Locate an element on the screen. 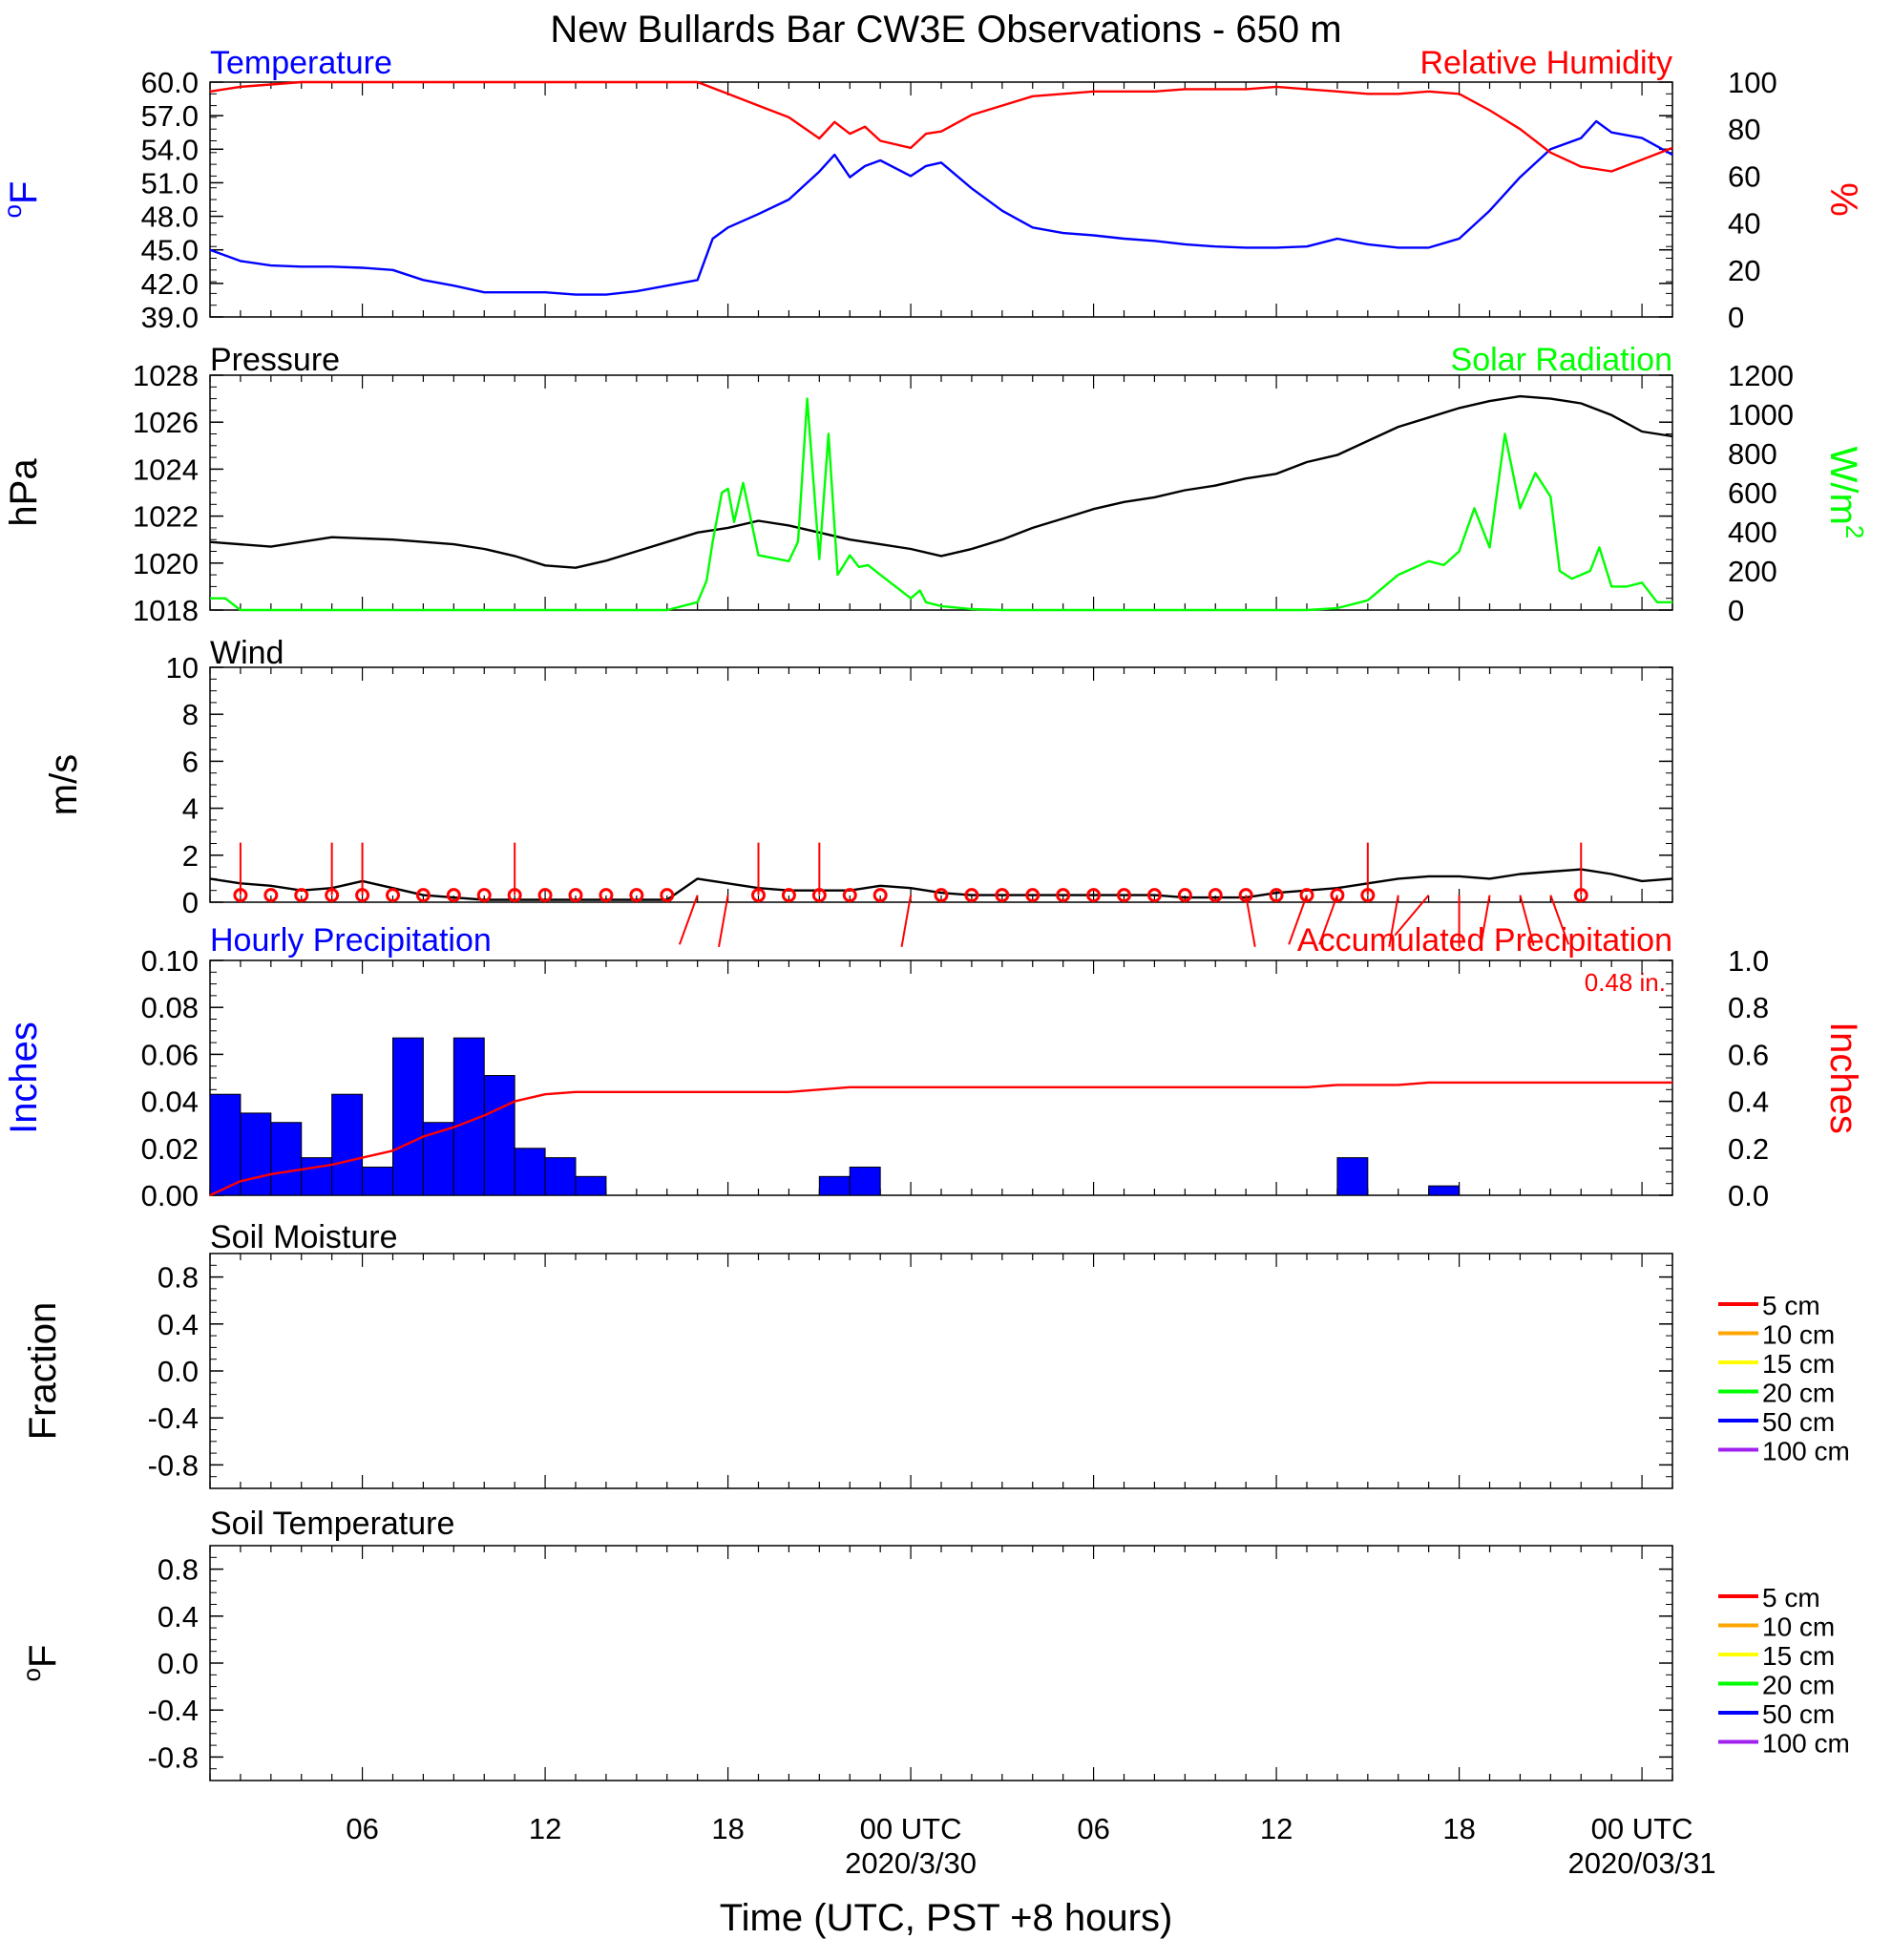 This screenshot has height=1960, width=1892. degree-symbol: o is located at coordinates (31, 1674).